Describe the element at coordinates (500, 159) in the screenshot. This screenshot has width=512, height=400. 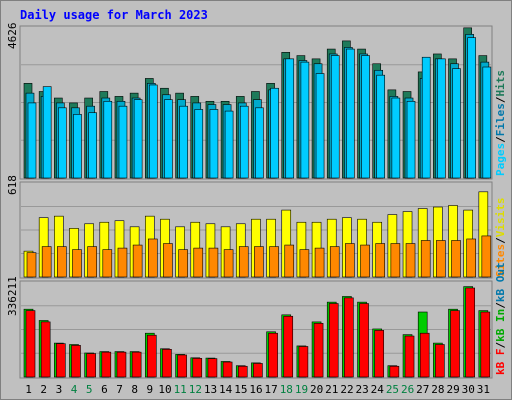
I see `legend-pages: Pages` at that location.